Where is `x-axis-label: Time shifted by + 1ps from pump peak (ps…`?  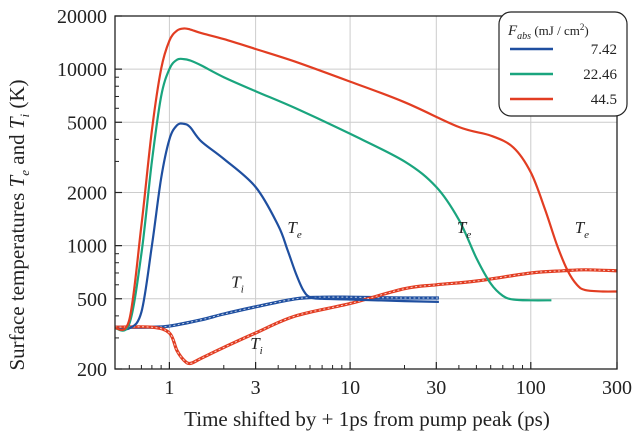 x-axis-label: Time shifted by + 1ps from pump peak (ps… is located at coordinates (367, 419).